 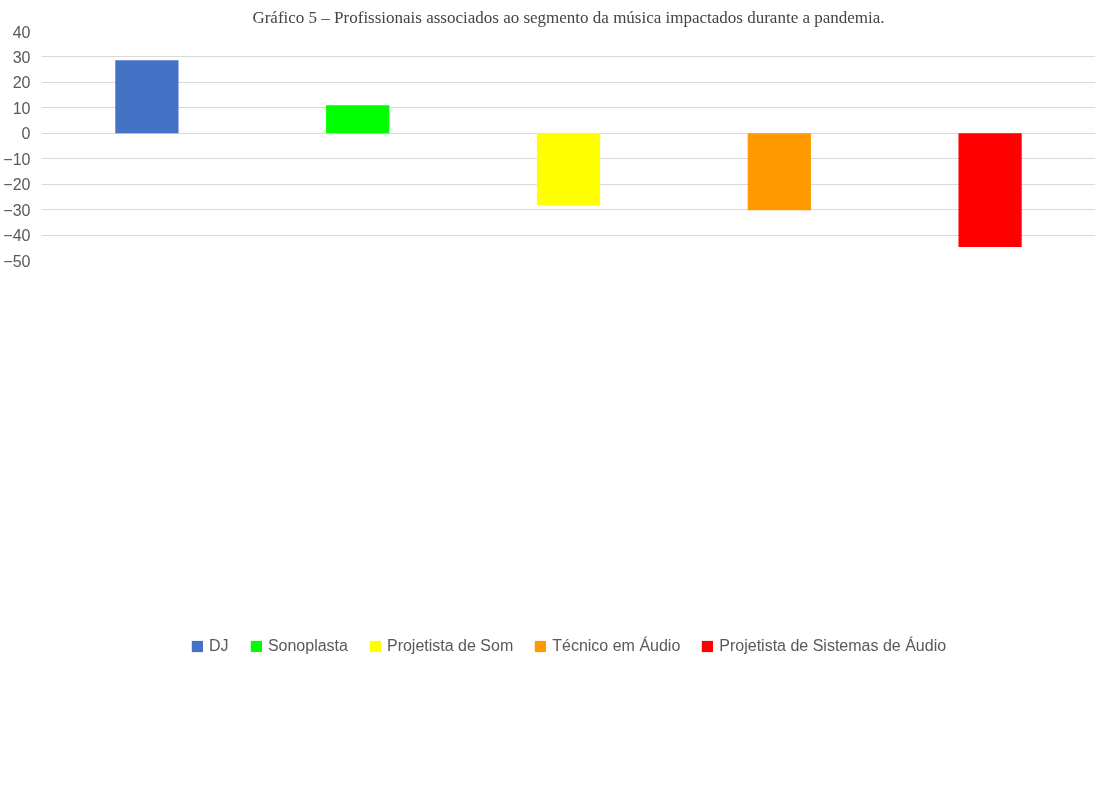 I want to click on y-tick-label: −50, so click(x=17, y=261).